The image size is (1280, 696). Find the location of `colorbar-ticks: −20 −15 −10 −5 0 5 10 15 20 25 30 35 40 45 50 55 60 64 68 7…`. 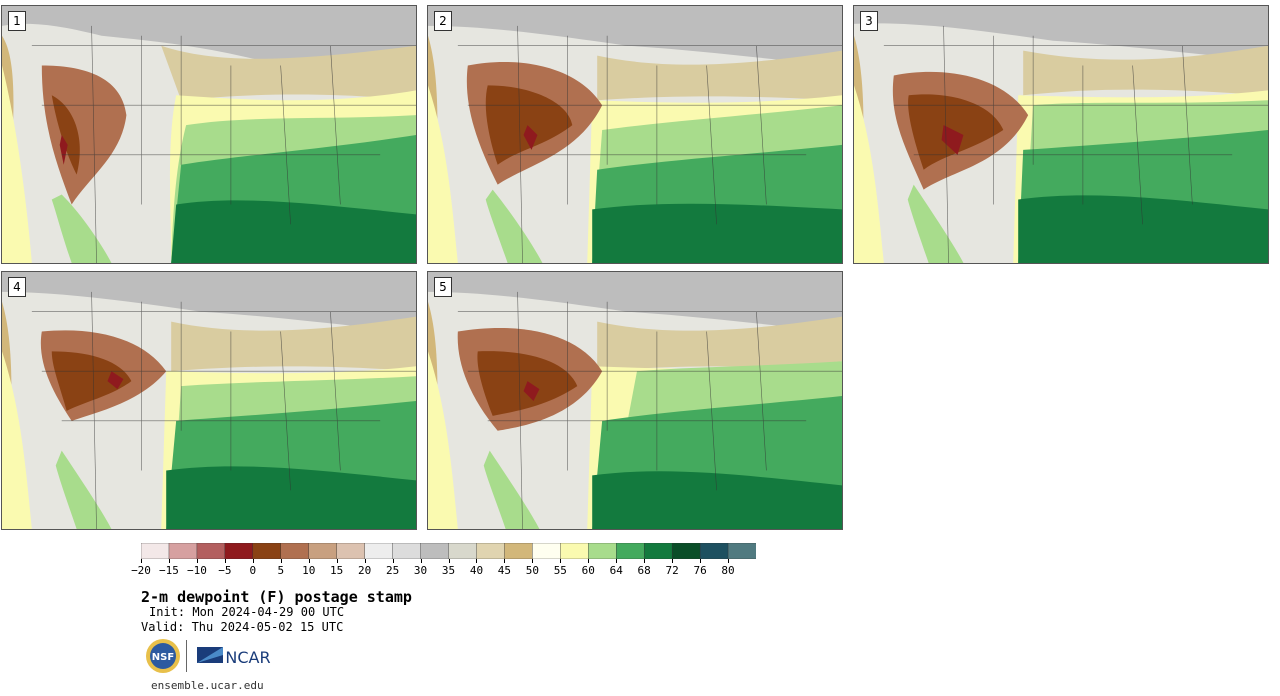

colorbar-ticks: −20 −15 −10 −5 0 5 10 15 20 25 30 35 40 45 50 55 60 64 68 7… is located at coordinates (443, 568).